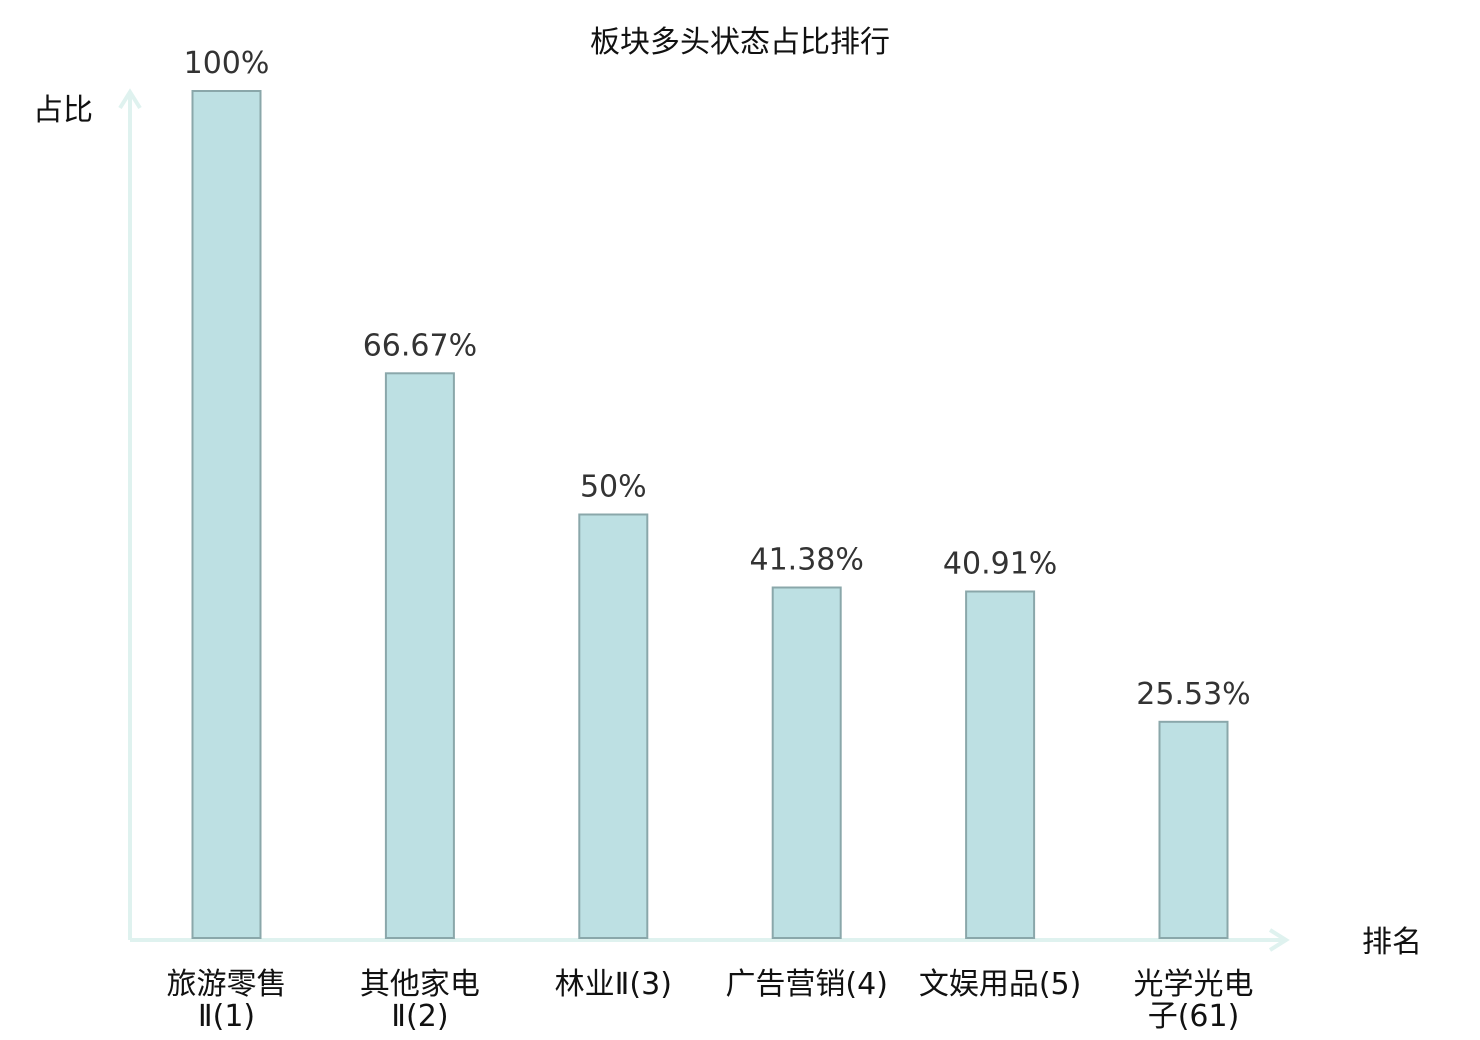 The height and width of the screenshot is (1040, 1480). I want to click on category-label-line2-1: Ⅱ(1), so click(226, 1016).